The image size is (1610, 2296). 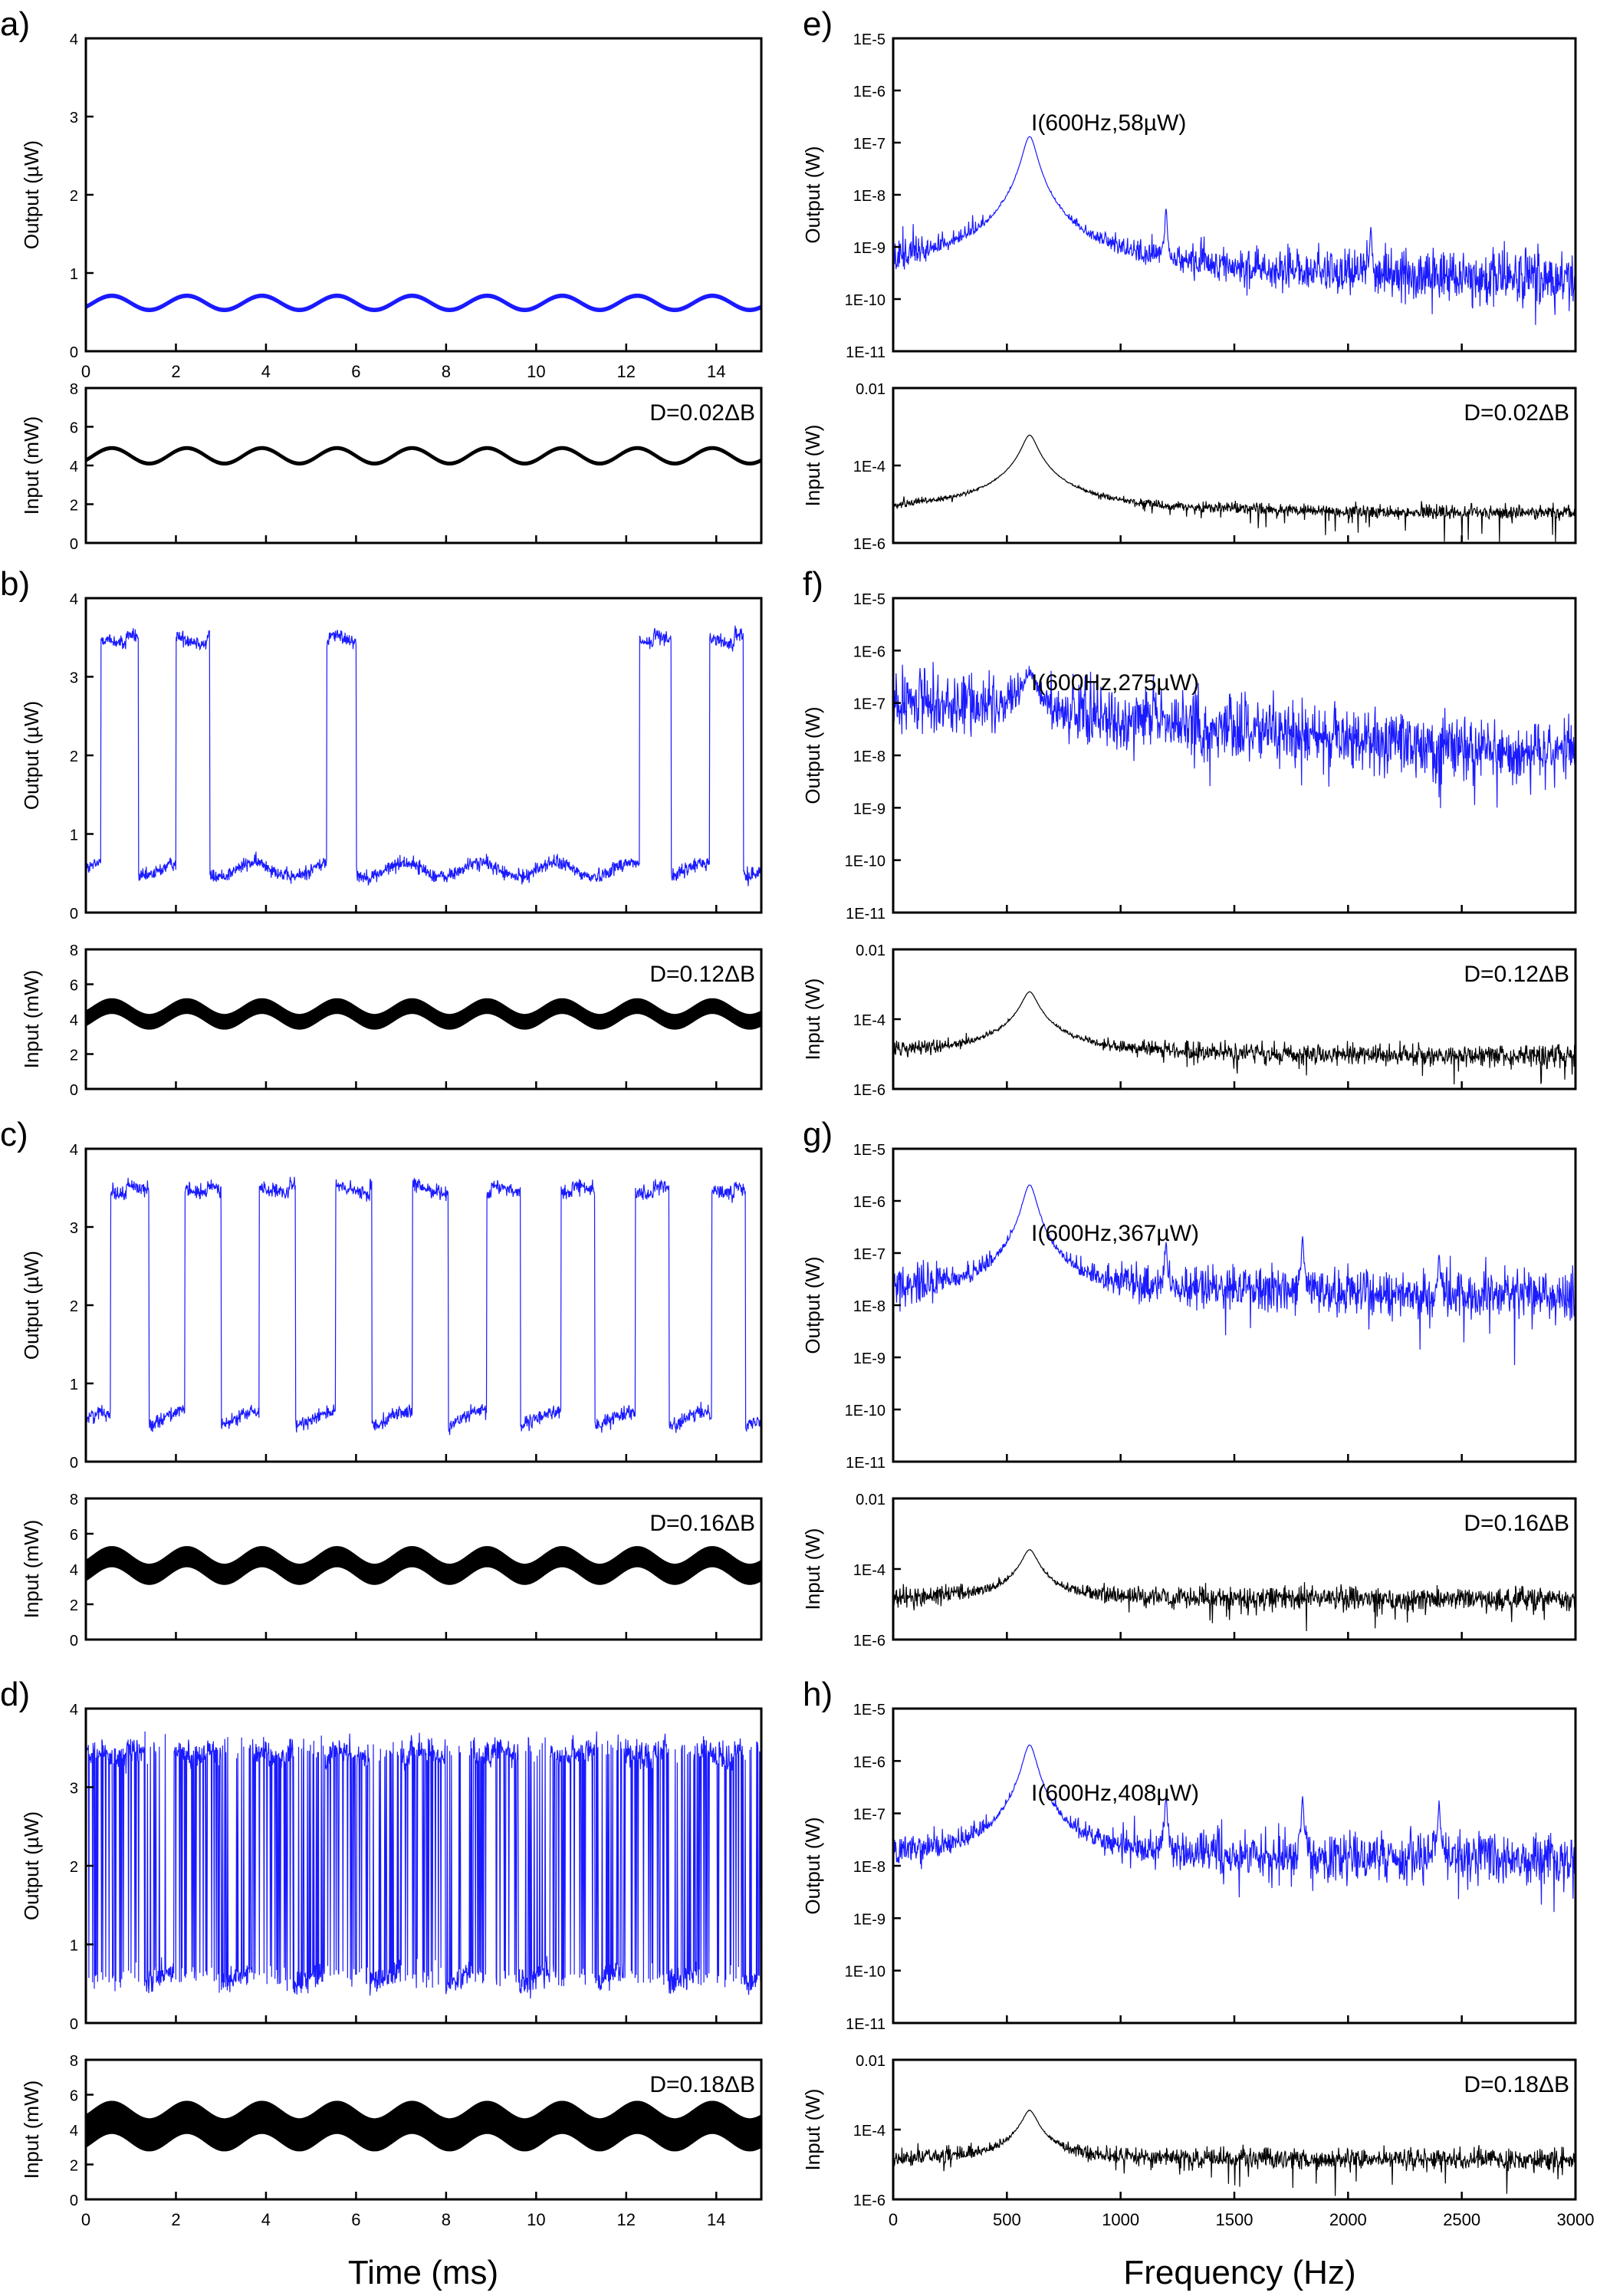 I want to click on y-tick-label-g-output-6: 1E-5, so click(x=870, y=1150).